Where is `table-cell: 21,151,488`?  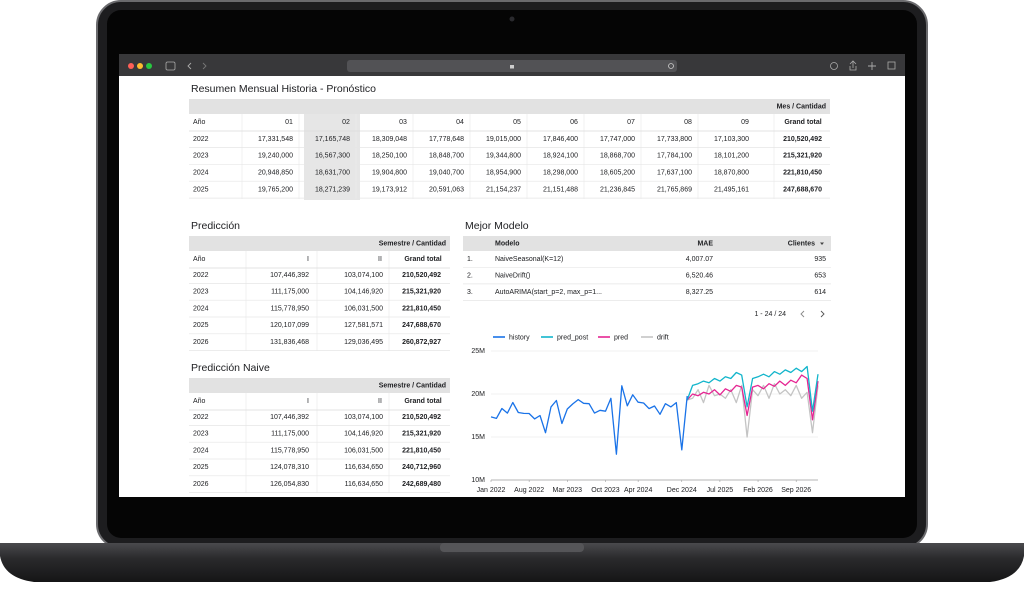 table-cell: 21,151,488 is located at coordinates (560, 190).